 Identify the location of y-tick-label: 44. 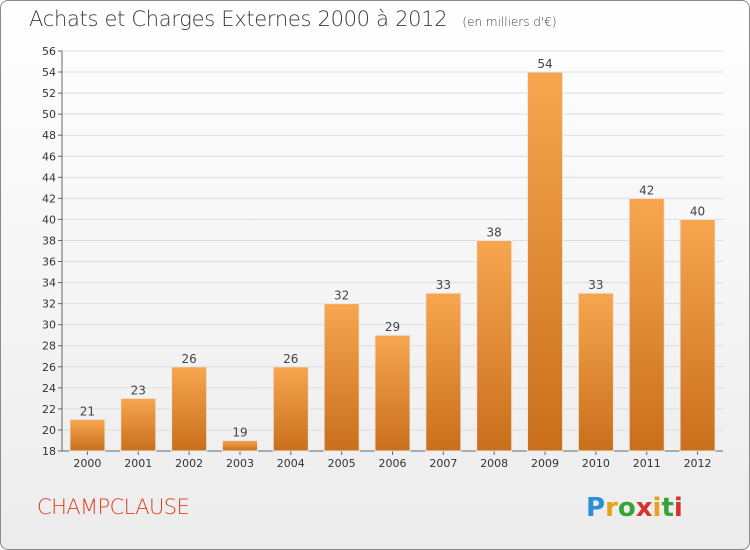
(49, 177).